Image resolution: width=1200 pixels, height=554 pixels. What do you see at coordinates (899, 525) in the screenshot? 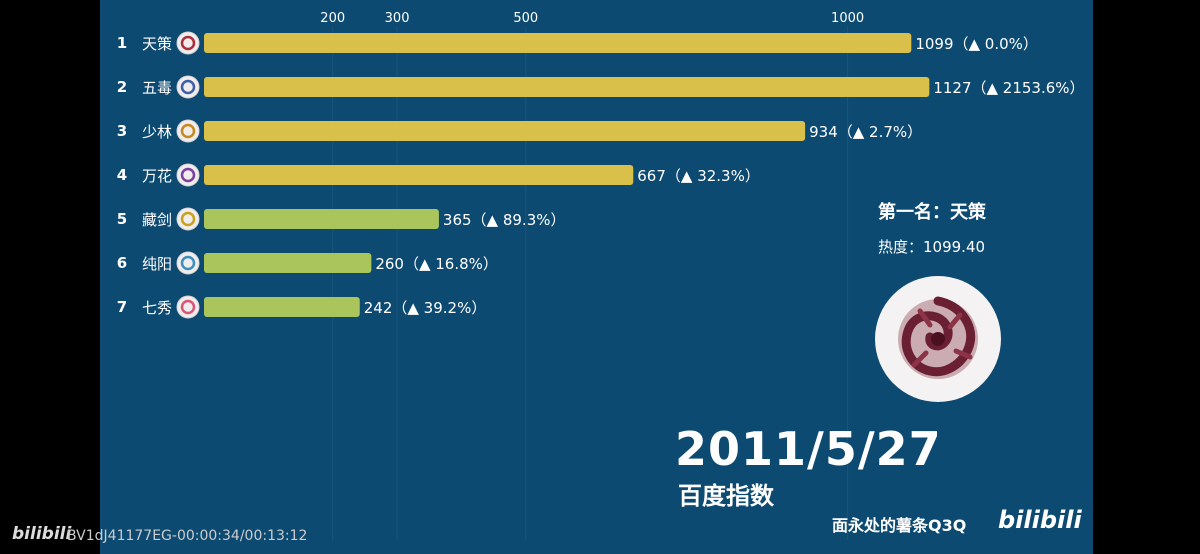
I see `uploader-label: 面永处的薯条Q3Q` at bounding box center [899, 525].